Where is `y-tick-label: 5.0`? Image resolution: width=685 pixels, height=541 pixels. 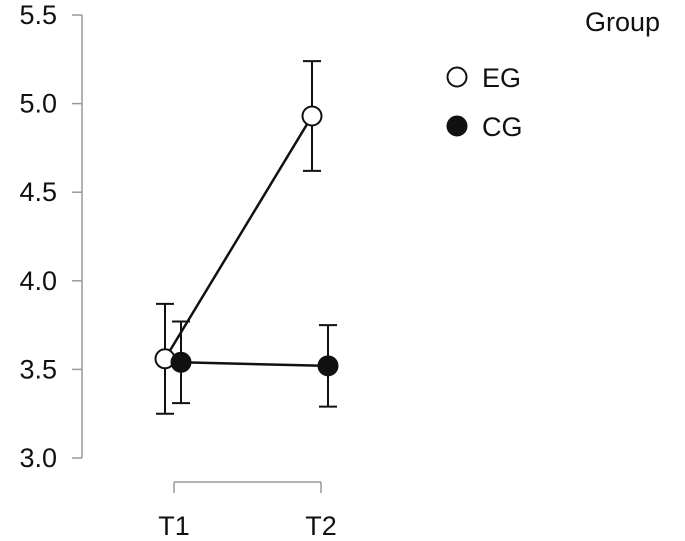
y-tick-label: 5.0 is located at coordinates (38, 104).